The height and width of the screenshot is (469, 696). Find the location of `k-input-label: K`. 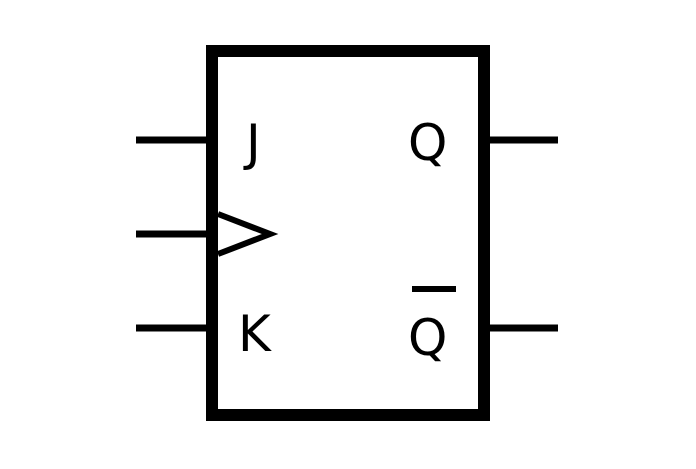

k-input-label: K is located at coordinates (255, 334).